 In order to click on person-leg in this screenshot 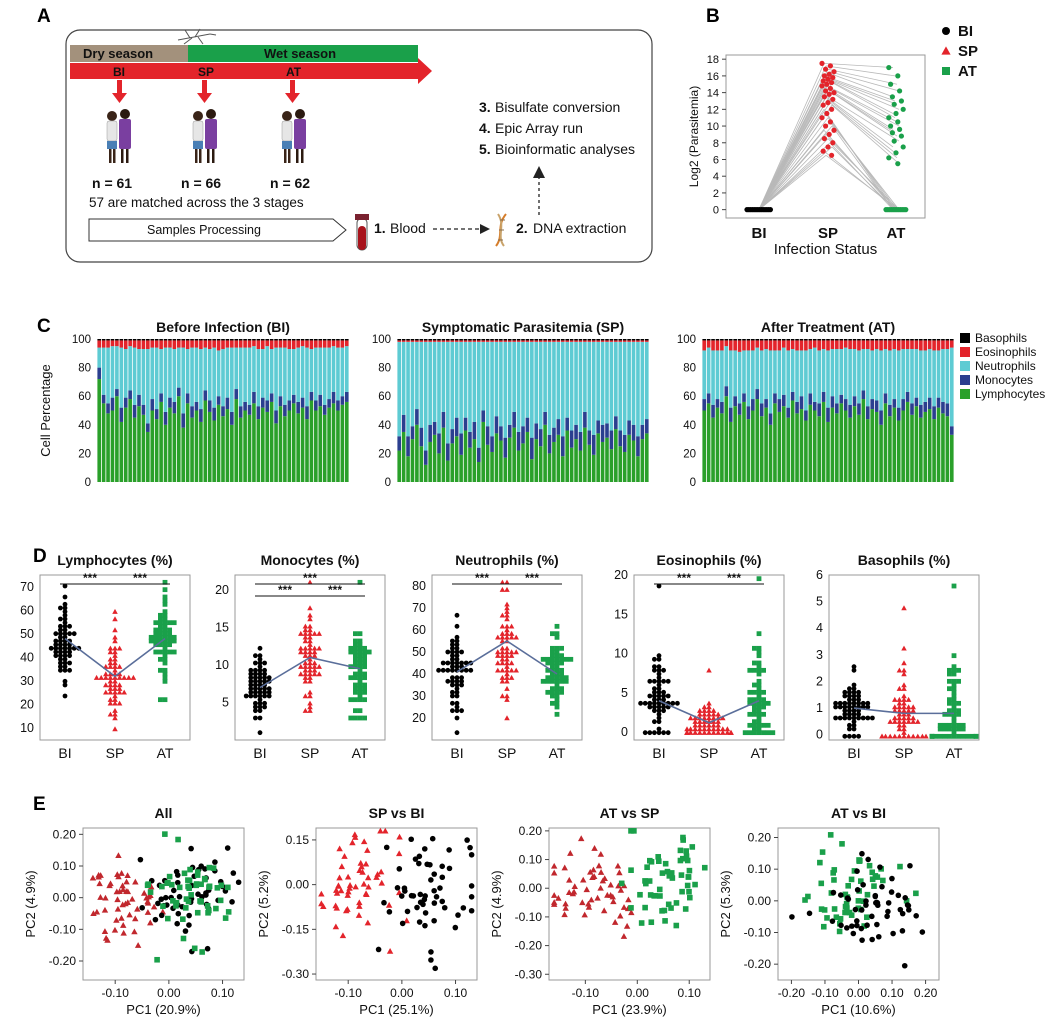, I will do `click(110, 156)`.